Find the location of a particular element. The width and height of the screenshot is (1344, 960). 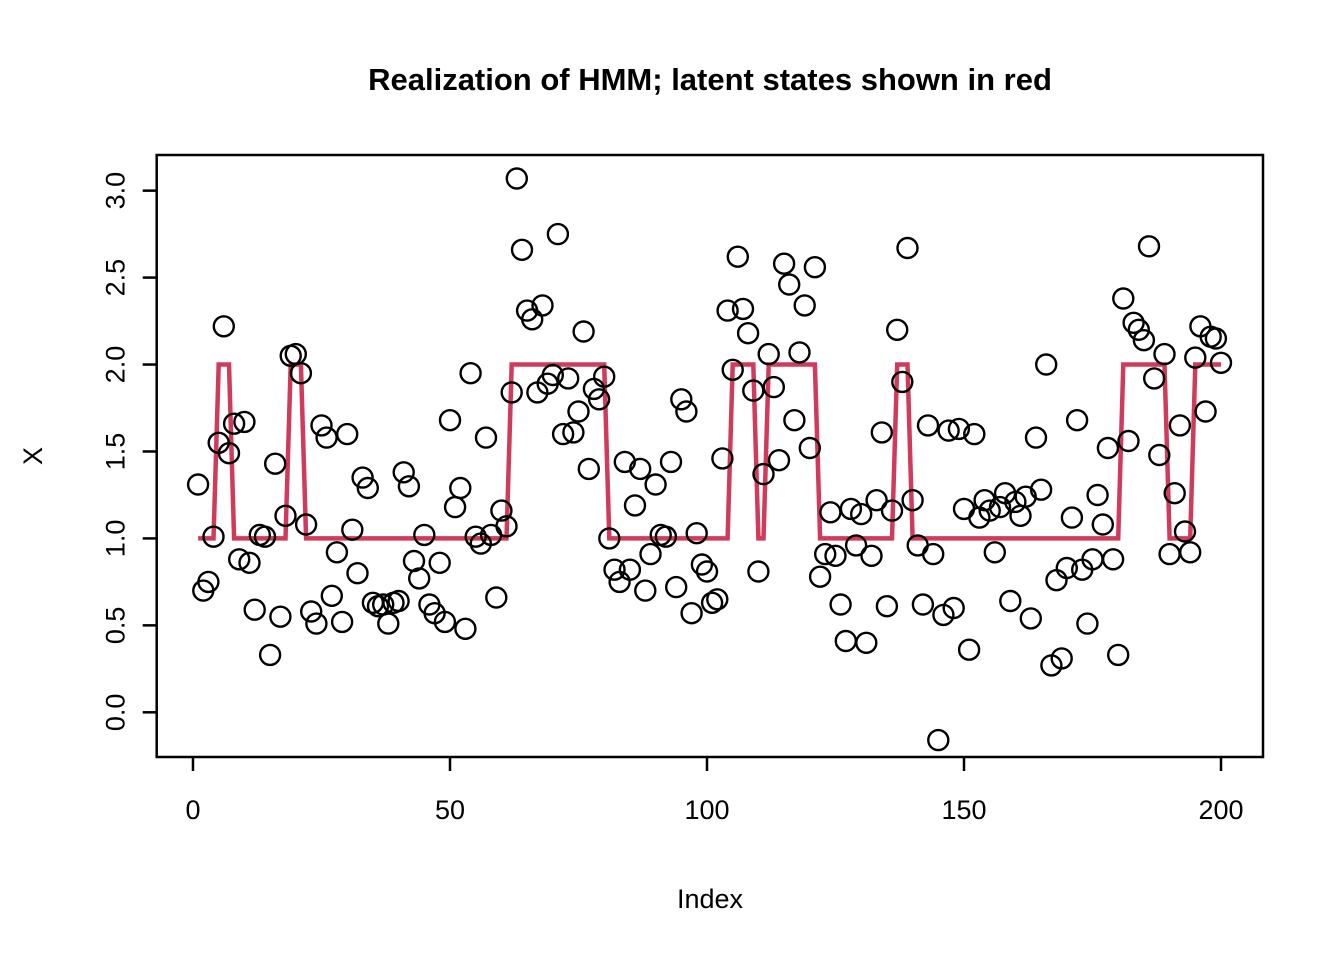

y-axis-label: X is located at coordinates (33, 456).